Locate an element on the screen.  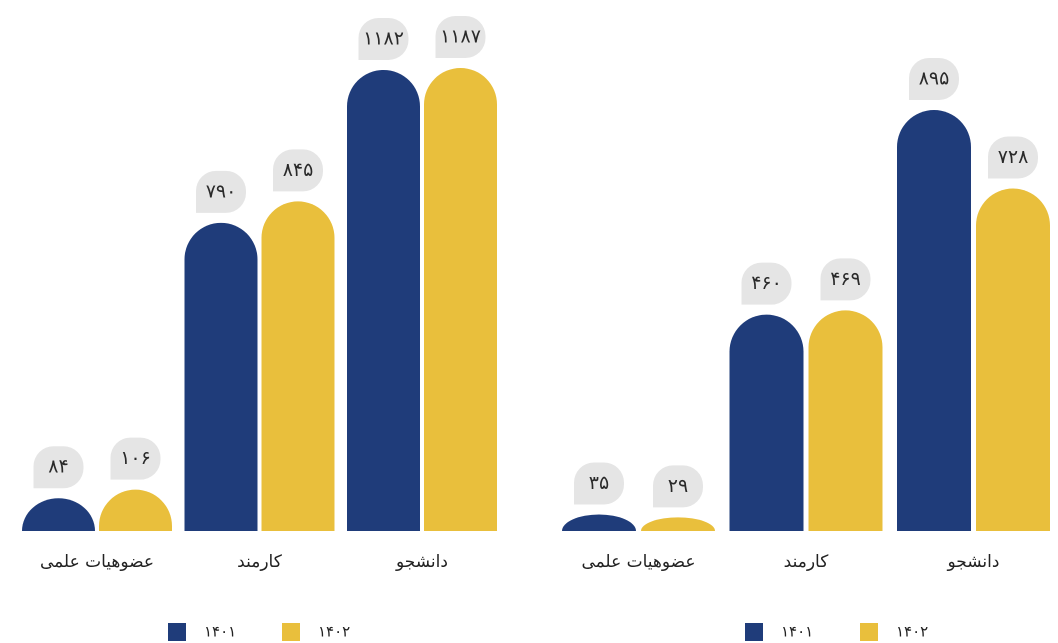
value-label: ۸۹۵ is located at coordinates (934, 79).